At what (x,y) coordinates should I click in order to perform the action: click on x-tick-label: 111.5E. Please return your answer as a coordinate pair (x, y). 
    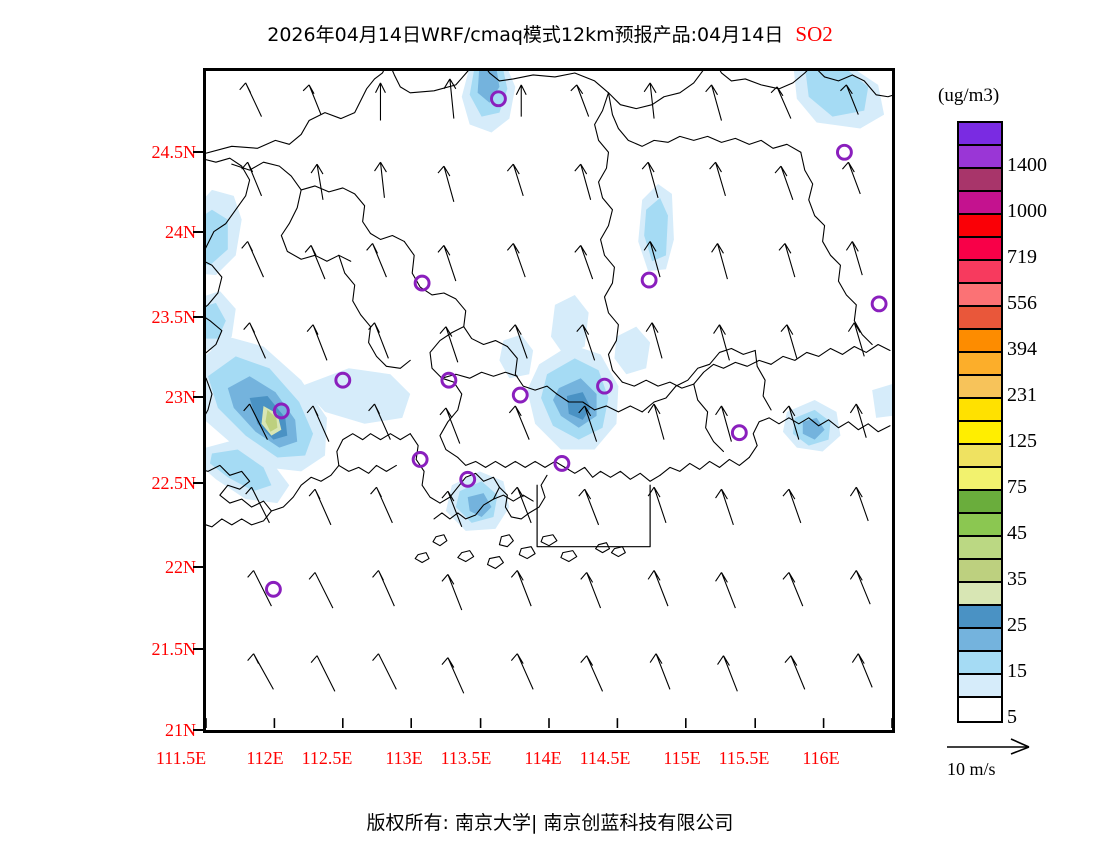
    Looking at the image, I should click on (181, 758).